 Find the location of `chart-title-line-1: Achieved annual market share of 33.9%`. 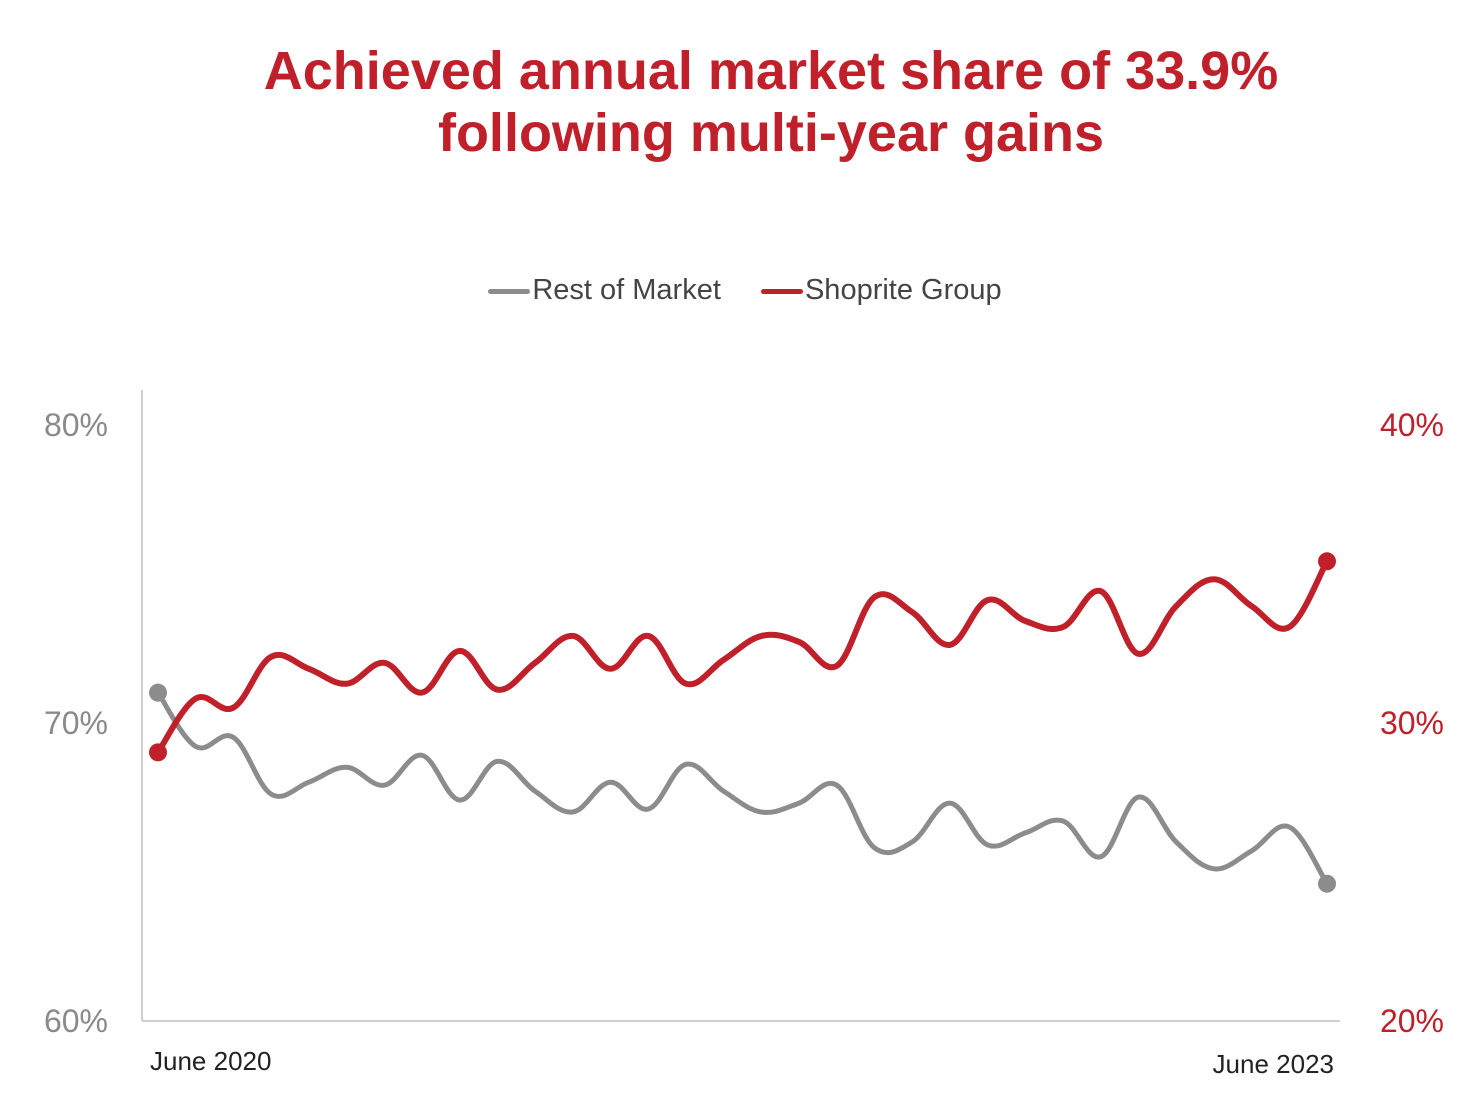

chart-title-line-1: Achieved annual market share of 33.9% is located at coordinates (771, 71).